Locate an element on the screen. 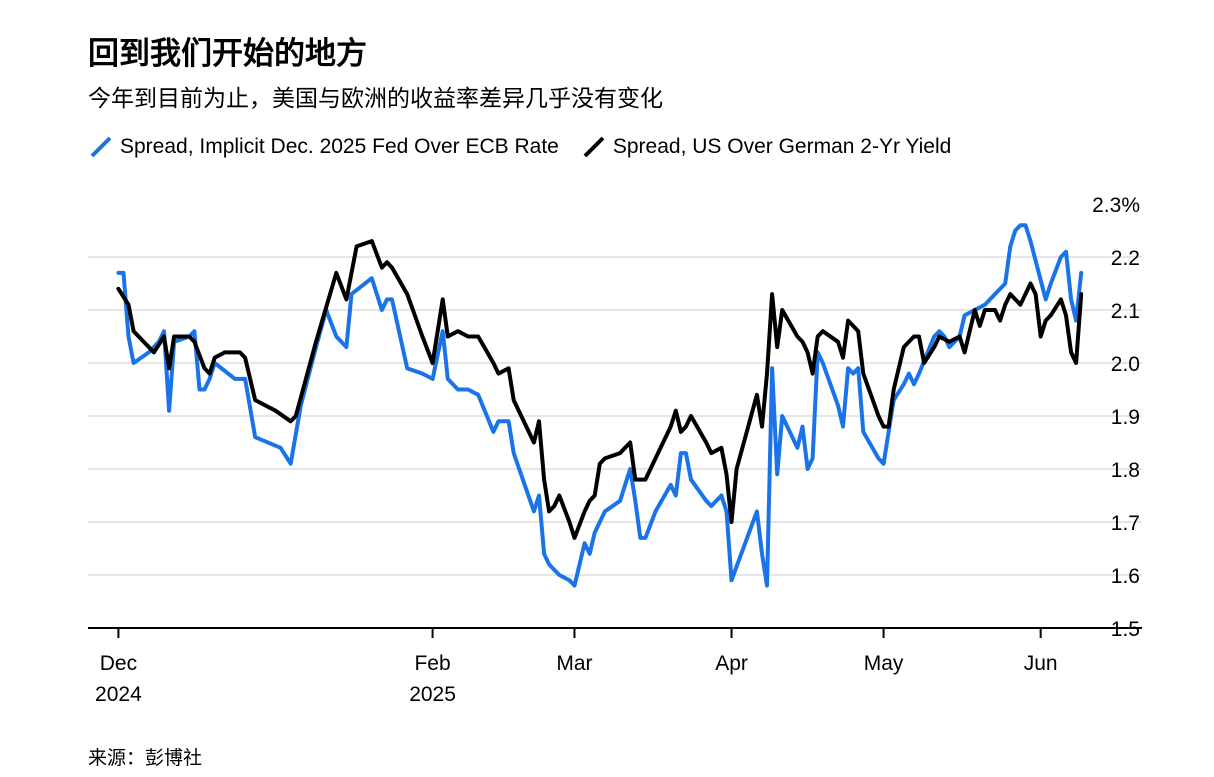  x-tick-label: Apr is located at coordinates (731, 663).